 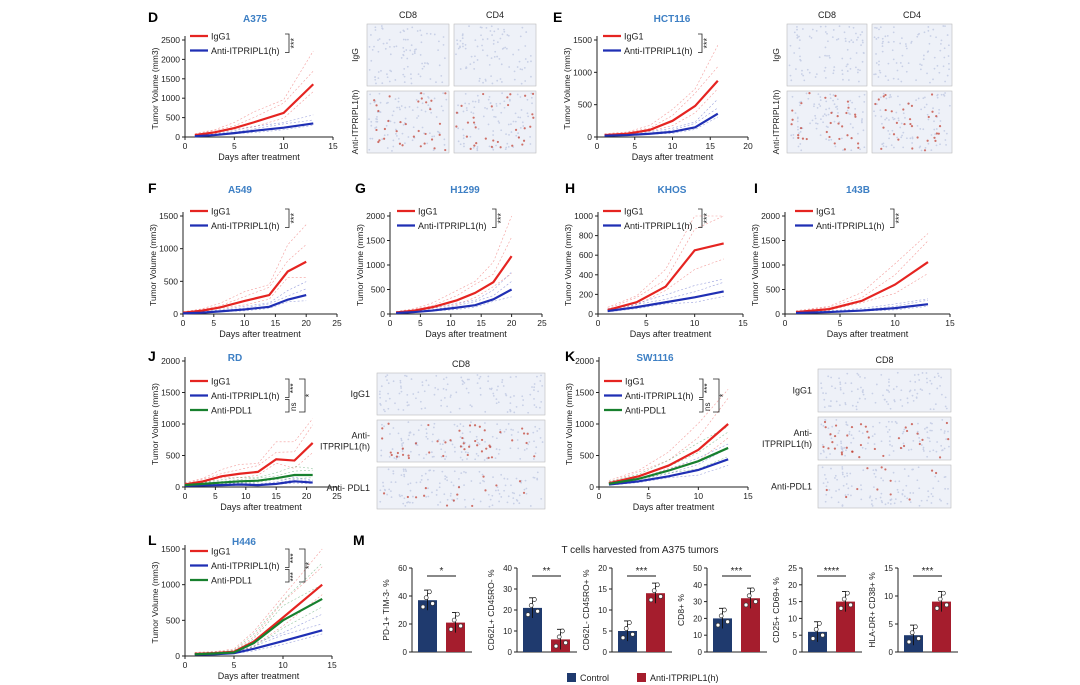 What do you see at coordinates (359, 540) in the screenshot?
I see `panel-letter-M: M` at bounding box center [359, 540].